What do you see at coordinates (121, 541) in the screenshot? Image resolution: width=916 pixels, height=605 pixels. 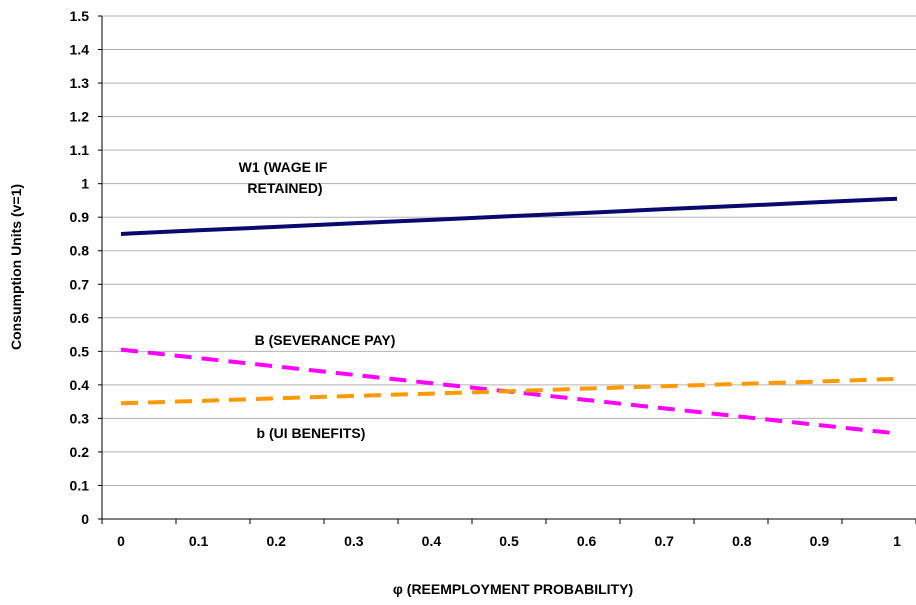 I see `x-tick-label: 0` at bounding box center [121, 541].